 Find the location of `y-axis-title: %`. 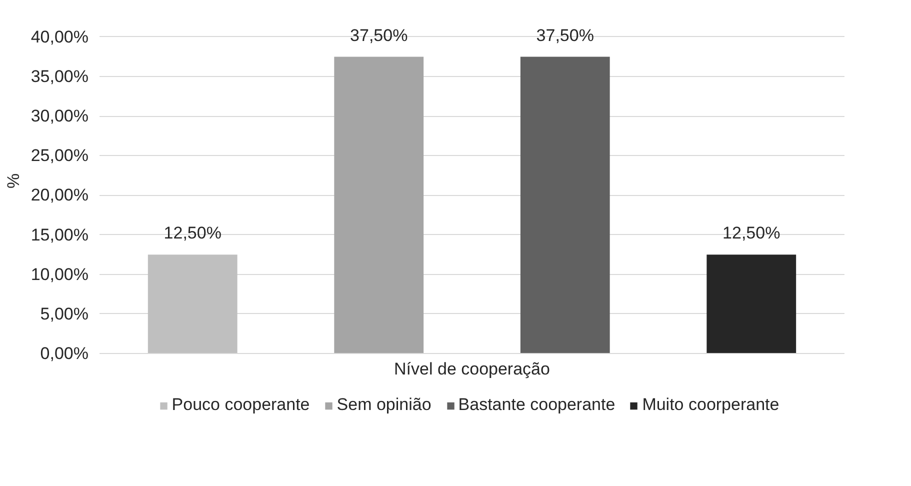

y-axis-title: % is located at coordinates (13, 181).